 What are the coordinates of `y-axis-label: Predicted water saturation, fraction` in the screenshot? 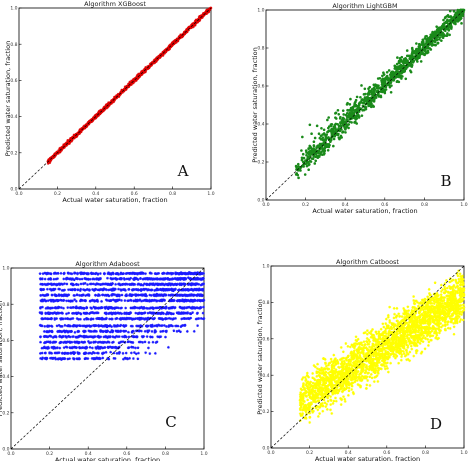 It's located at (8, 98).